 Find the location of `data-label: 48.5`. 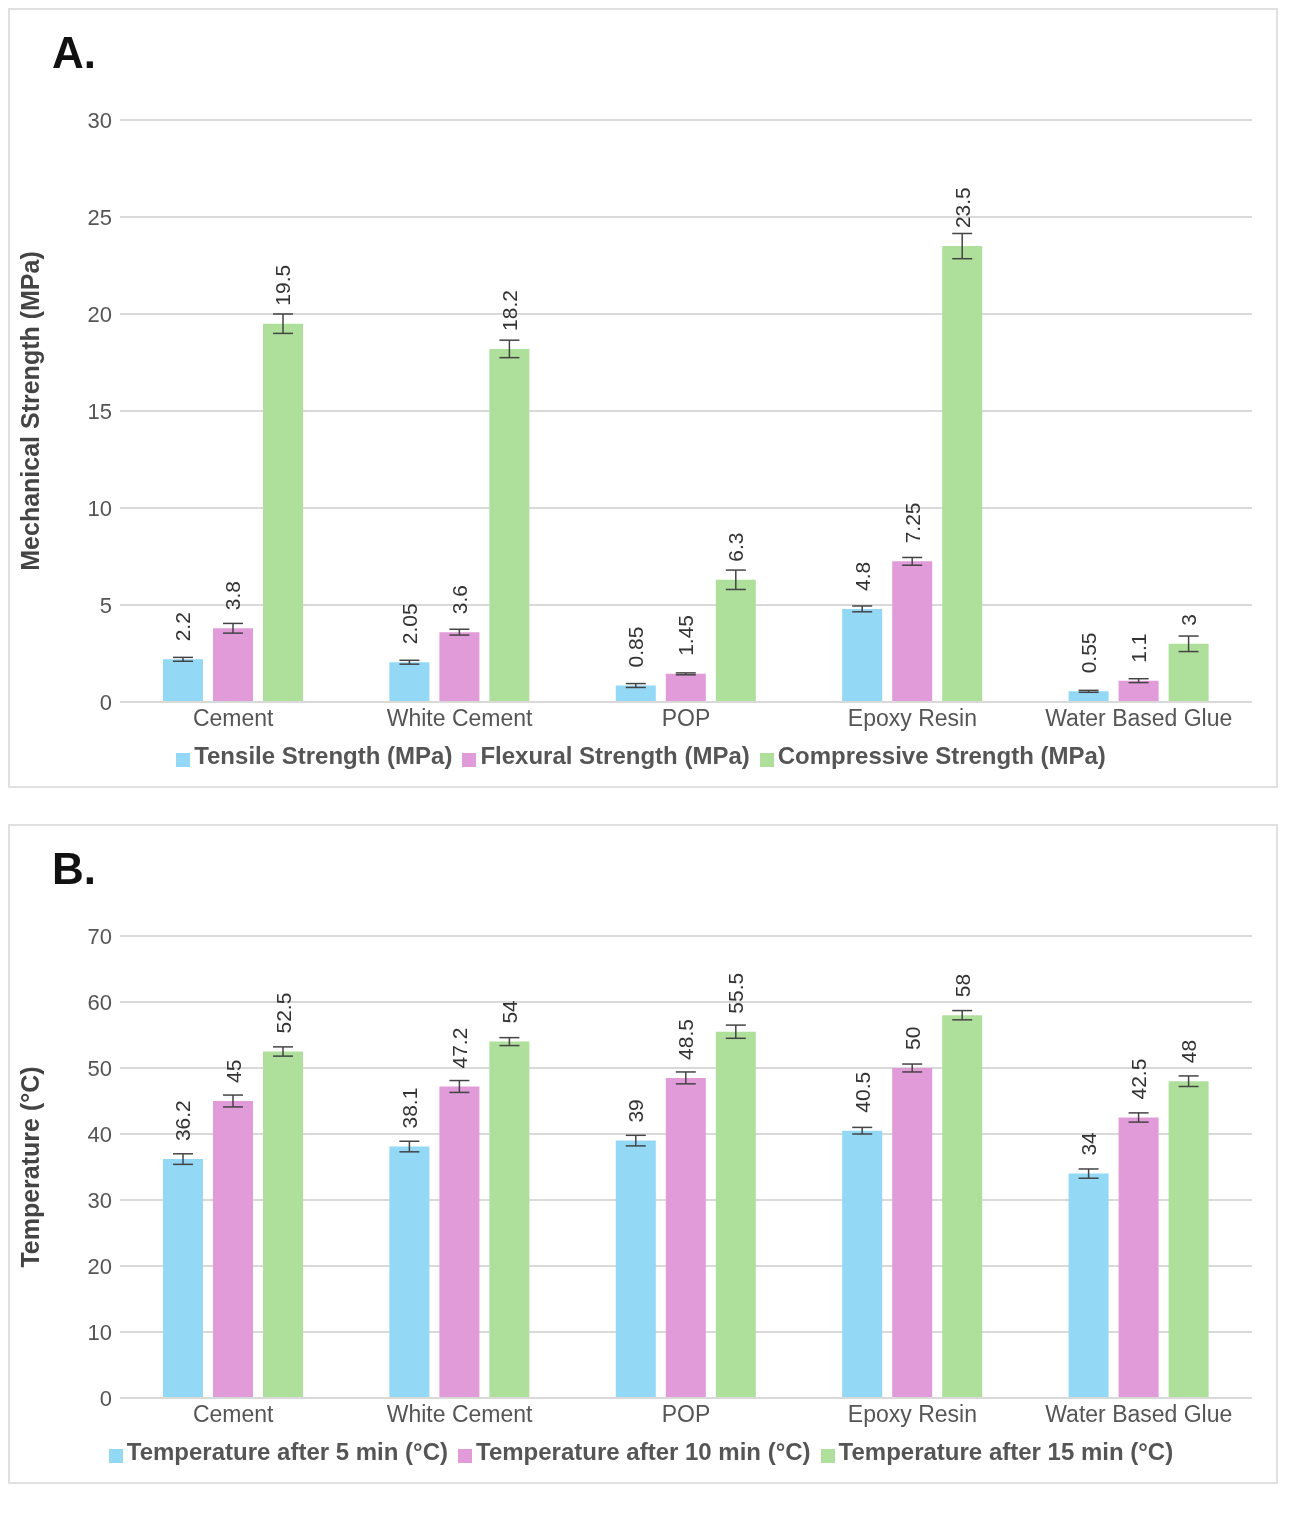

data-label: 48.5 is located at coordinates (686, 1039).